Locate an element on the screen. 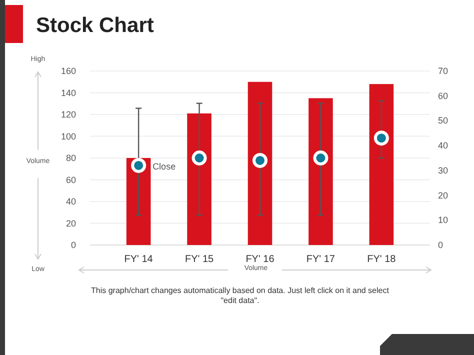 The height and width of the screenshot is (355, 474). y2-tick-label: 70 is located at coordinates (443, 71).